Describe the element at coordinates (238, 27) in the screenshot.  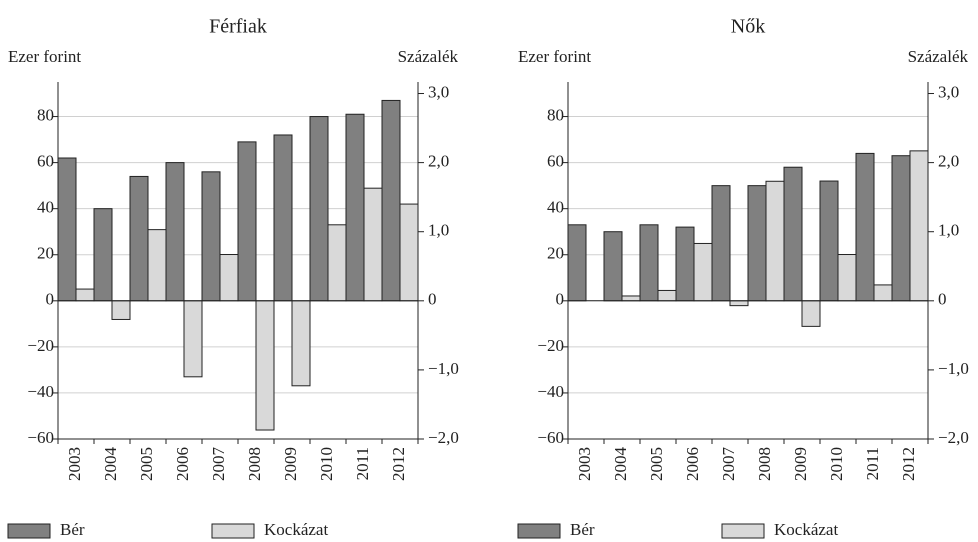
I see `chart-title: Férfiak` at that location.